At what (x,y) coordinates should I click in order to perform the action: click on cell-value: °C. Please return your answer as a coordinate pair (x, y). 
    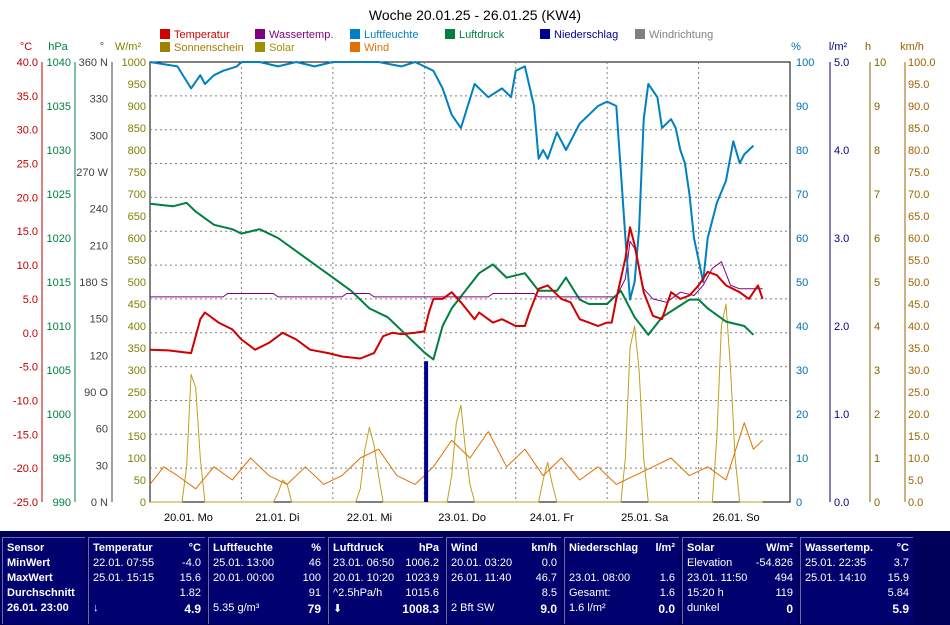
    Looking at the image, I should click on (902, 548).